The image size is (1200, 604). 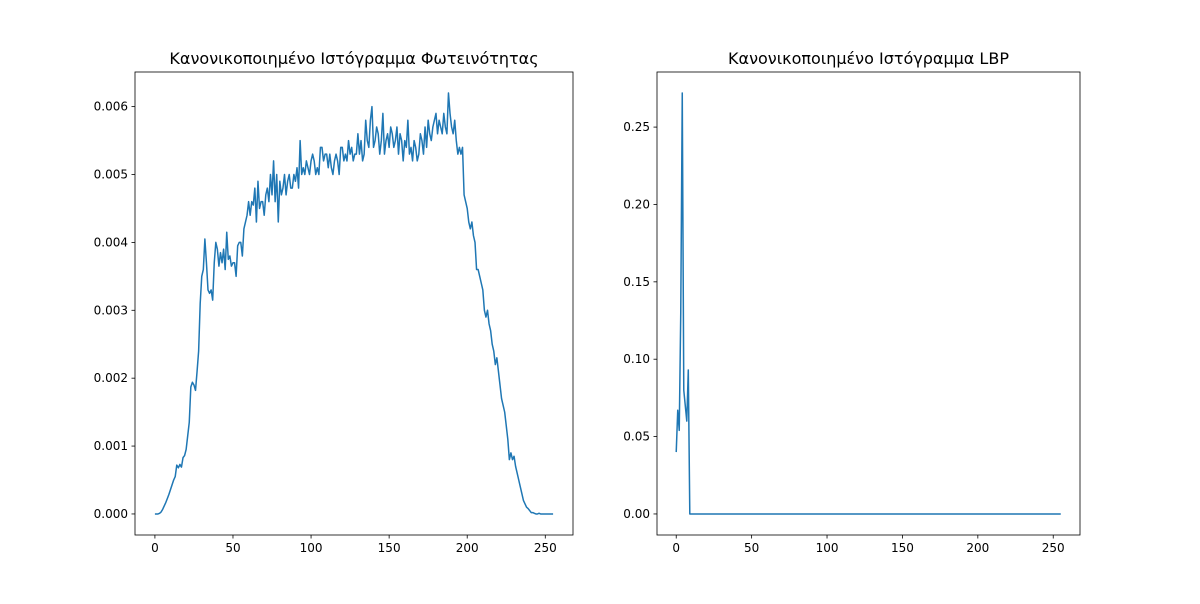 What do you see at coordinates (868, 58) in the screenshot?
I see `chart-title: Κανονικοποιημένο Ιστόγραμμα LBP` at bounding box center [868, 58].